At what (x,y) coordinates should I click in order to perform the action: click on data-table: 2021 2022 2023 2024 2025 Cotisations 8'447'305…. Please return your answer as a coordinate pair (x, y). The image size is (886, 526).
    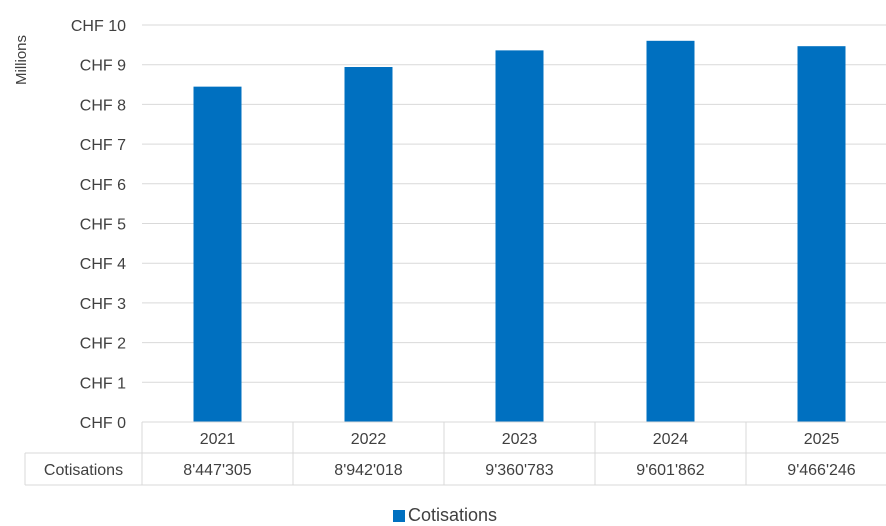
    Looking at the image, I should click on (455, 453).